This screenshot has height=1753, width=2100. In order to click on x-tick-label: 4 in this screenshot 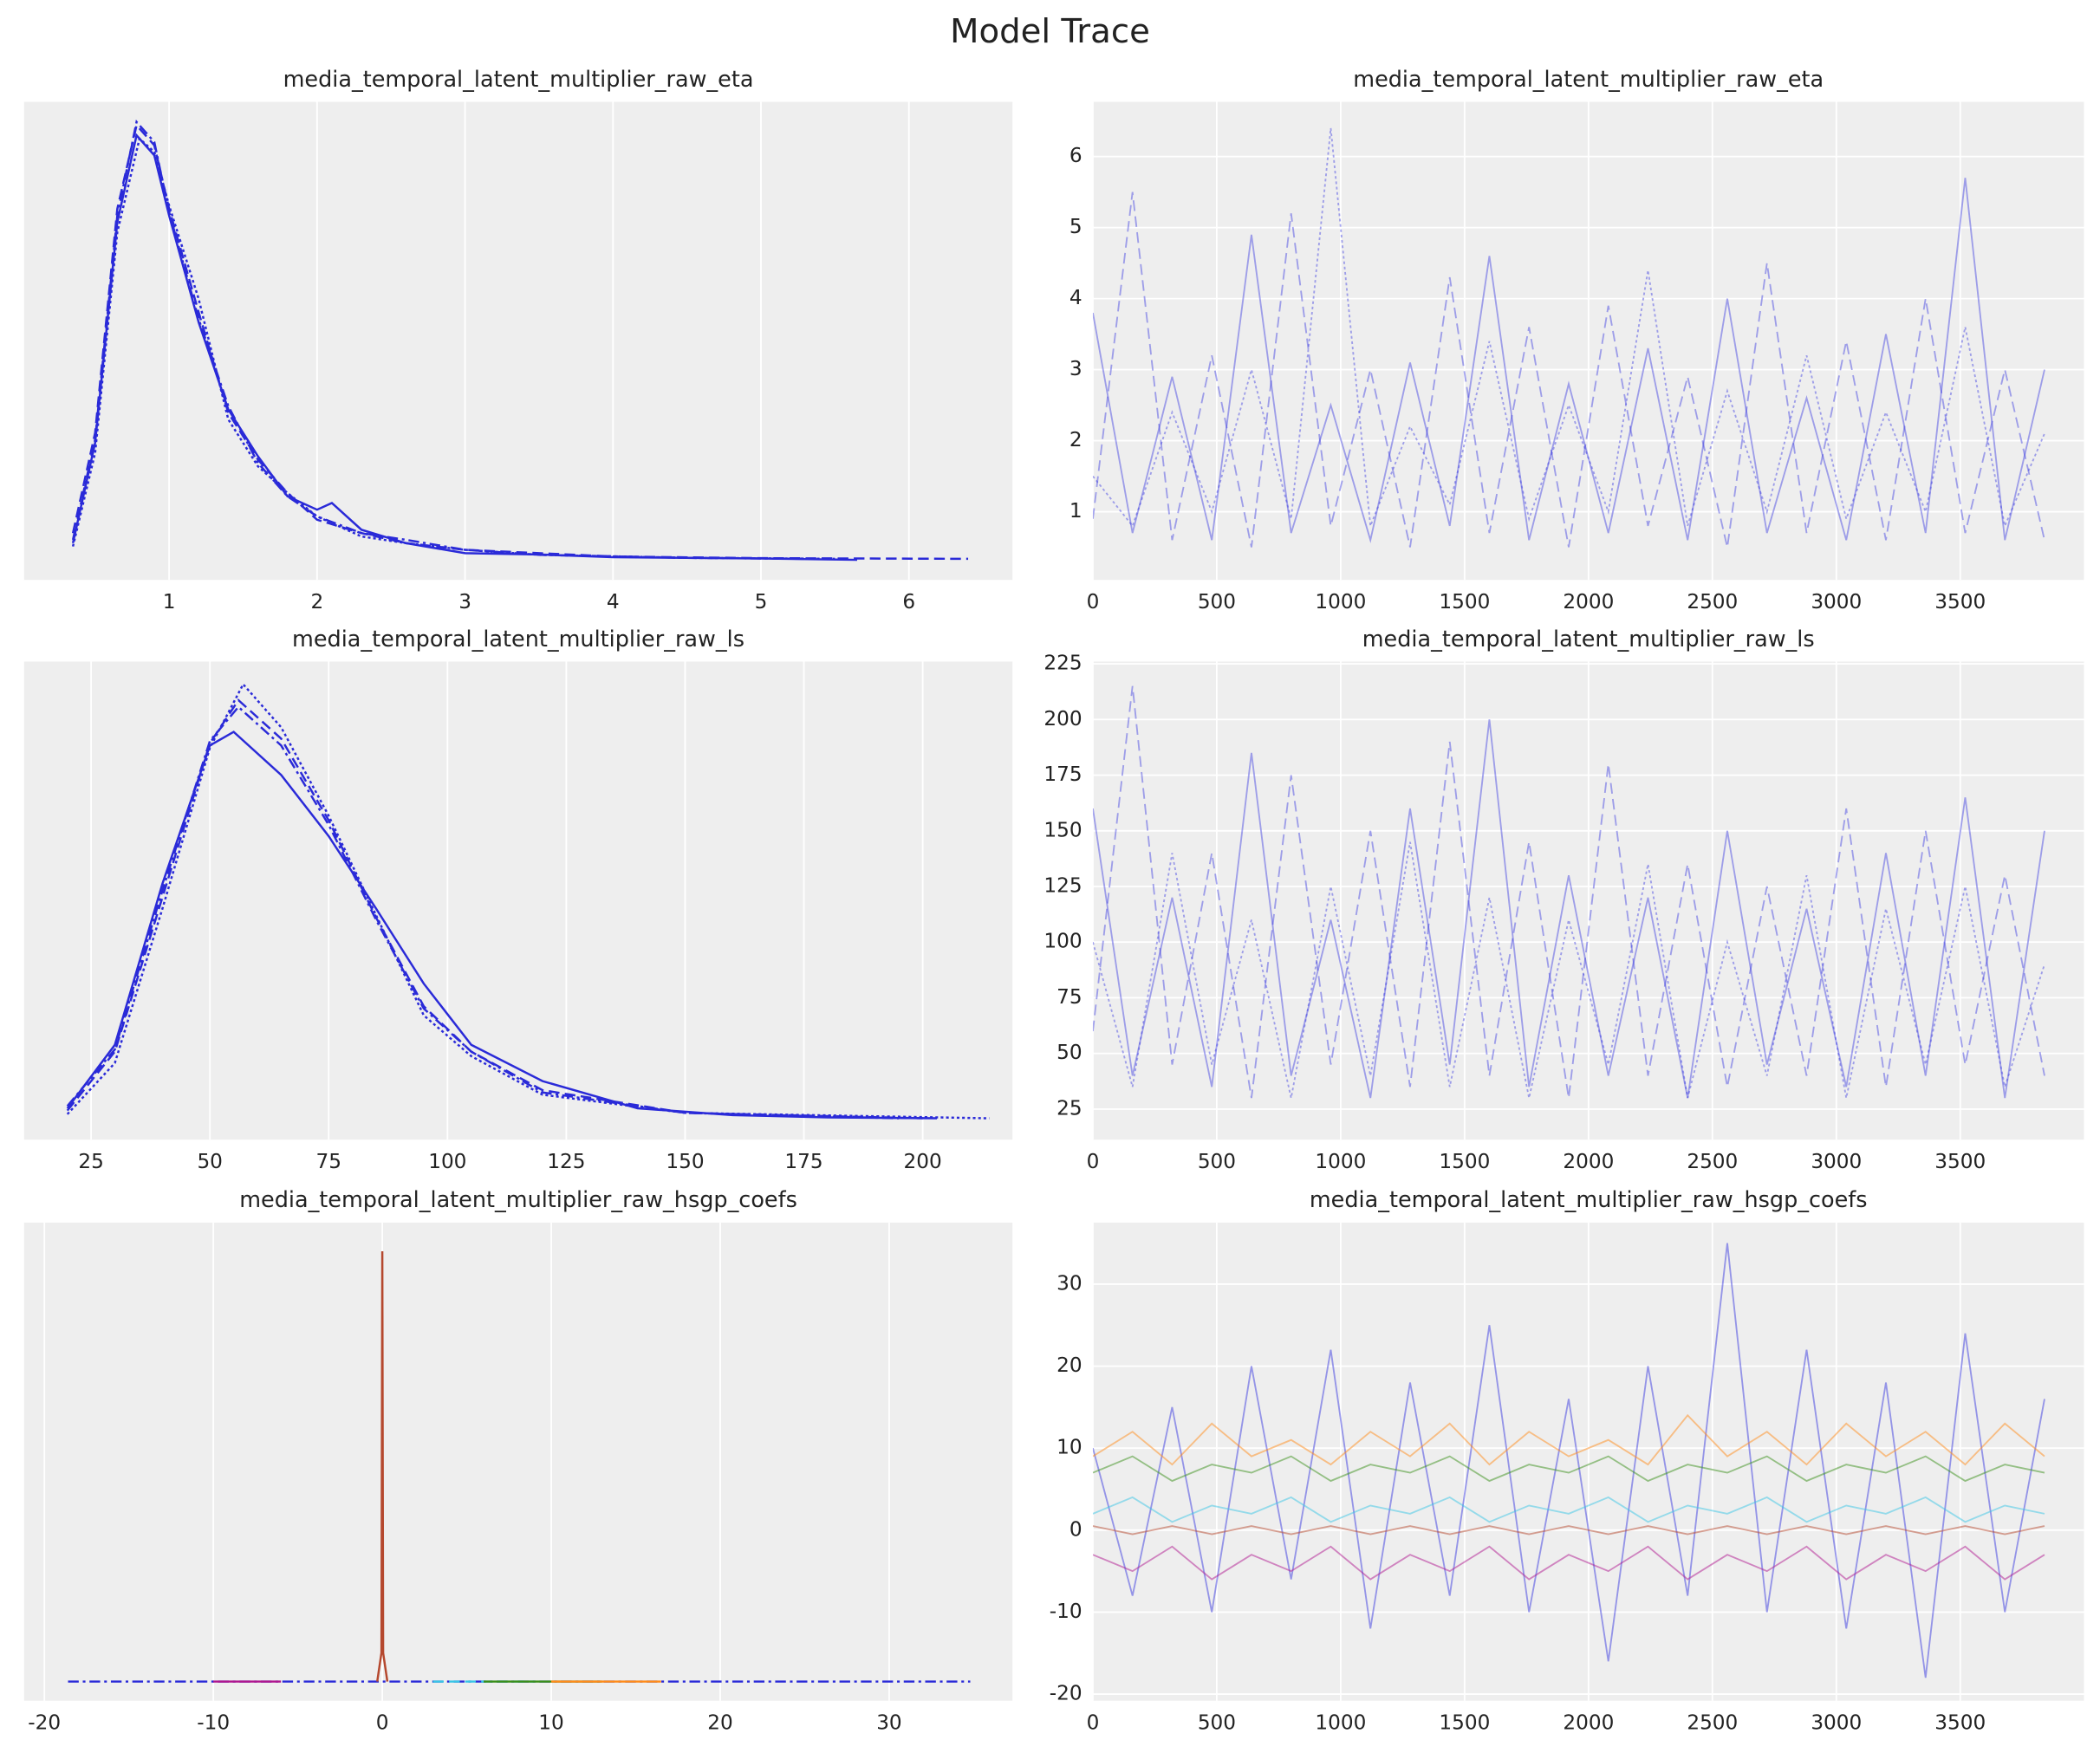, I will do `click(613, 602)`.